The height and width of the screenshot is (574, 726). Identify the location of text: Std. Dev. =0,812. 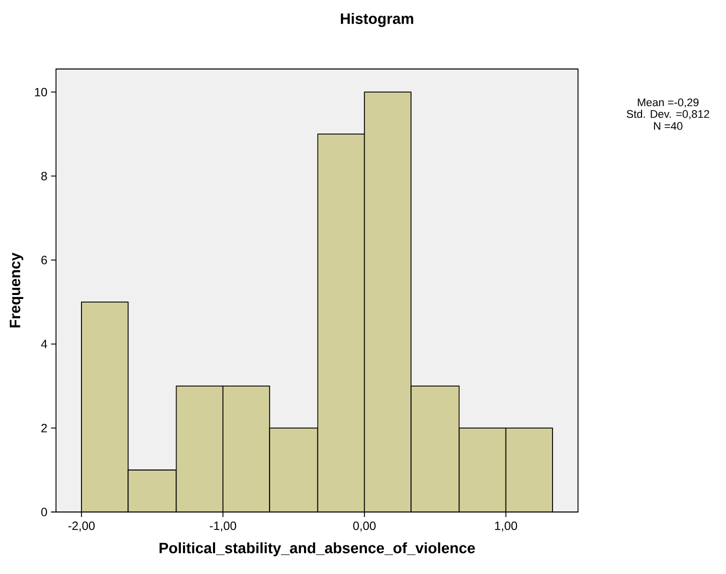
(668, 115).